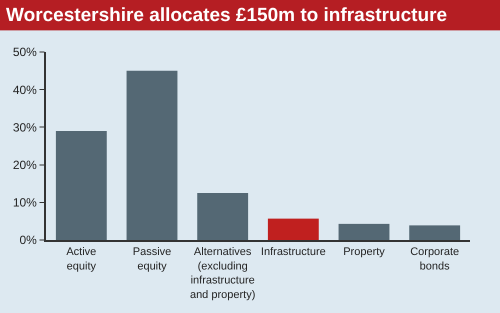  I want to click on x-tick-label: Active equity, so click(81, 259).